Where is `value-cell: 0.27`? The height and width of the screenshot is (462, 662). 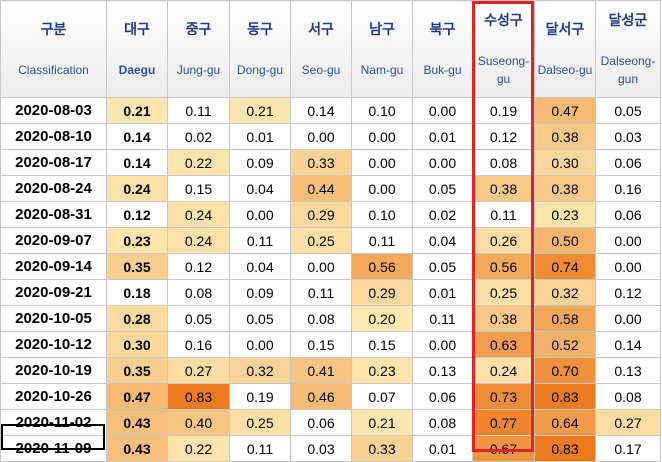
value-cell: 0.27 is located at coordinates (628, 422).